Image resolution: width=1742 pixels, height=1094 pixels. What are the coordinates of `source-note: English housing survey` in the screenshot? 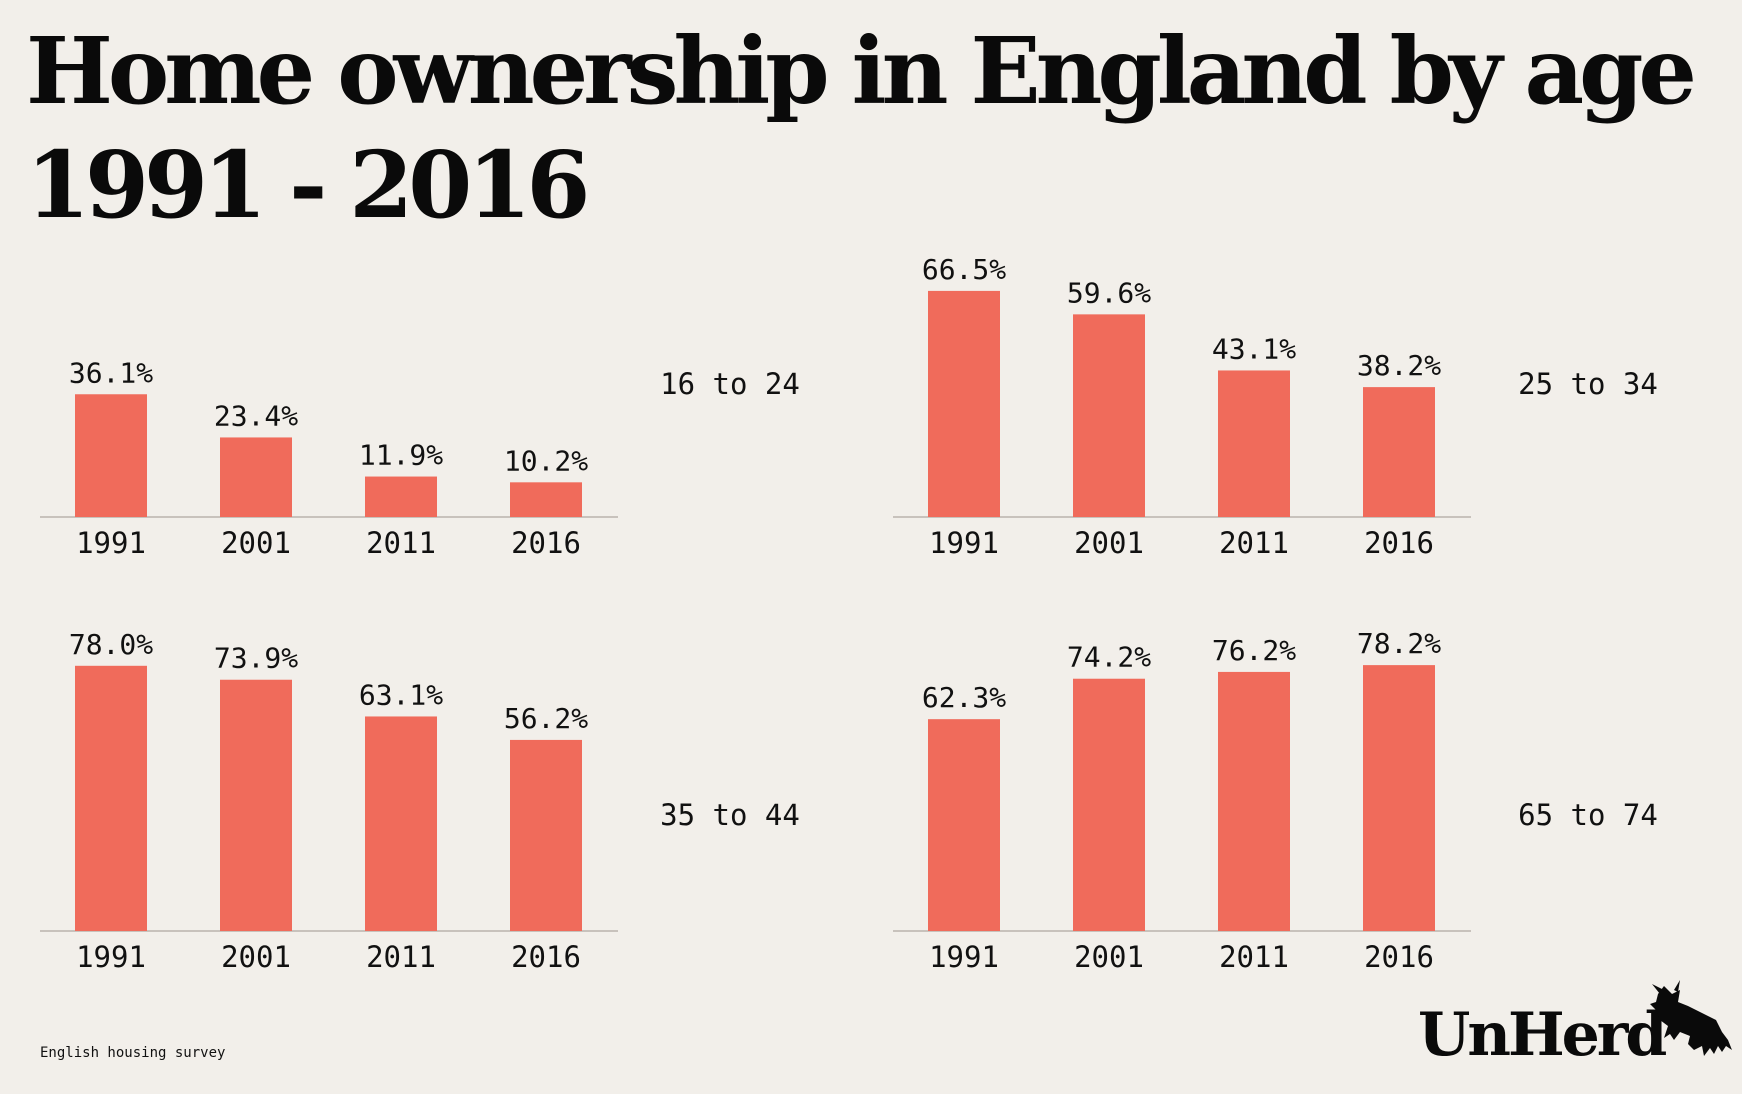 It's located at (133, 1053).